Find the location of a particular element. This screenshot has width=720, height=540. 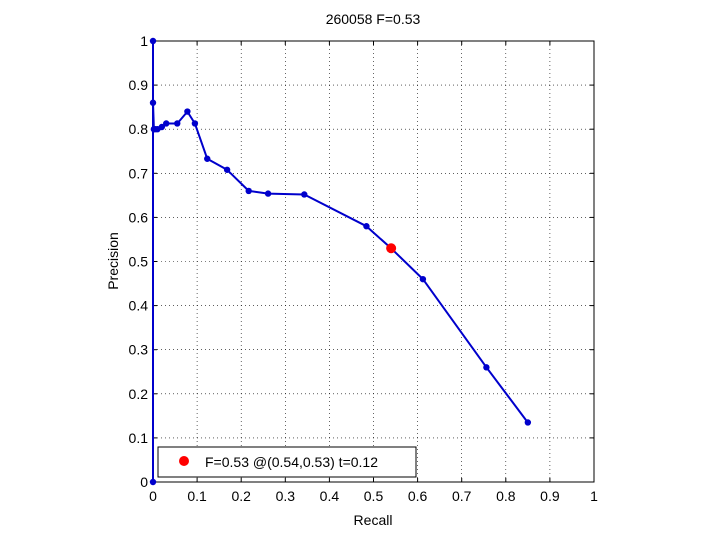

chart-title: 260058 F=0.53 is located at coordinates (373, 19).